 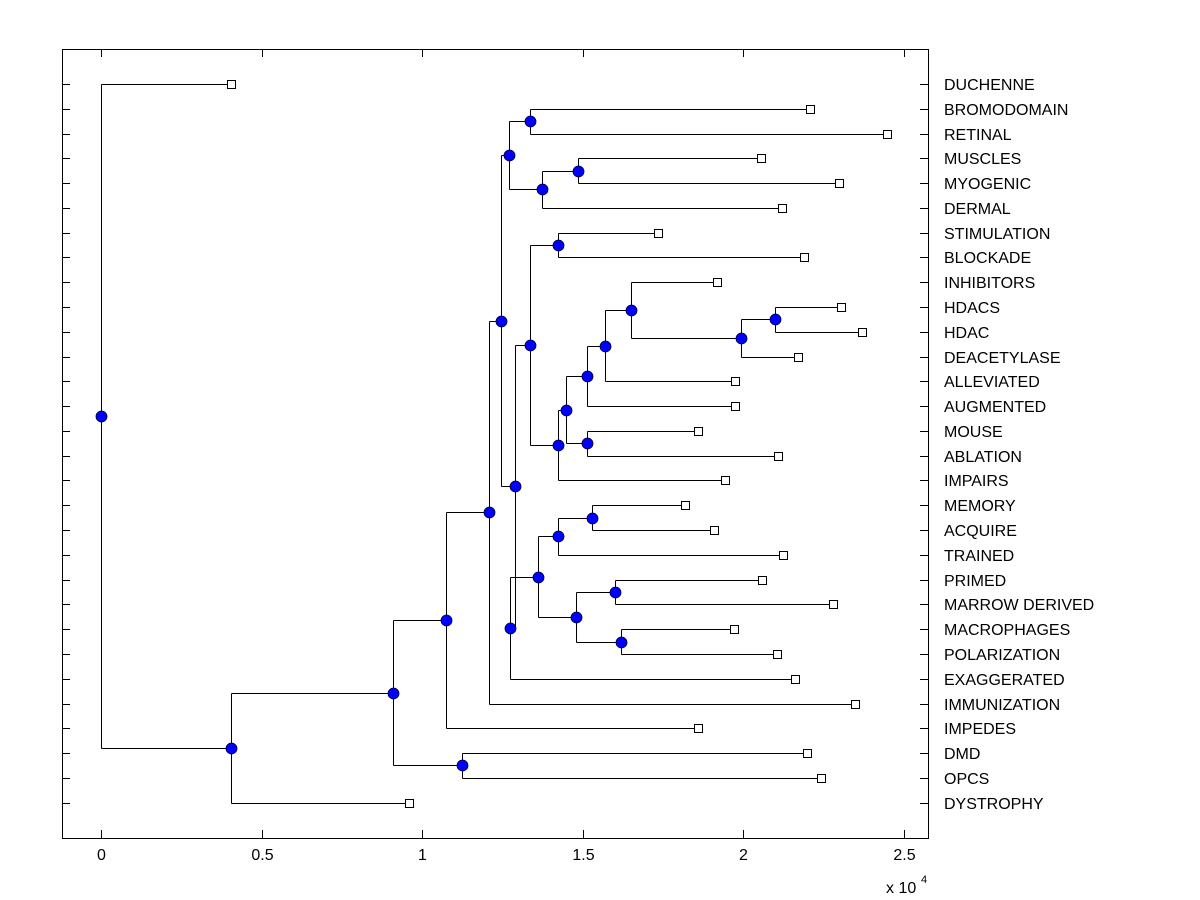 What do you see at coordinates (1007, 630) in the screenshot?
I see `leaf-label: MACROPHAGES` at bounding box center [1007, 630].